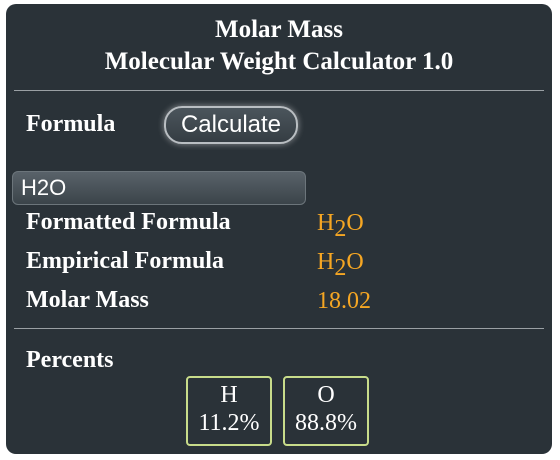 The image size is (560, 460). Describe the element at coordinates (128, 222) in the screenshot. I see `formatted-formula-label: Formatted Formula` at that location.